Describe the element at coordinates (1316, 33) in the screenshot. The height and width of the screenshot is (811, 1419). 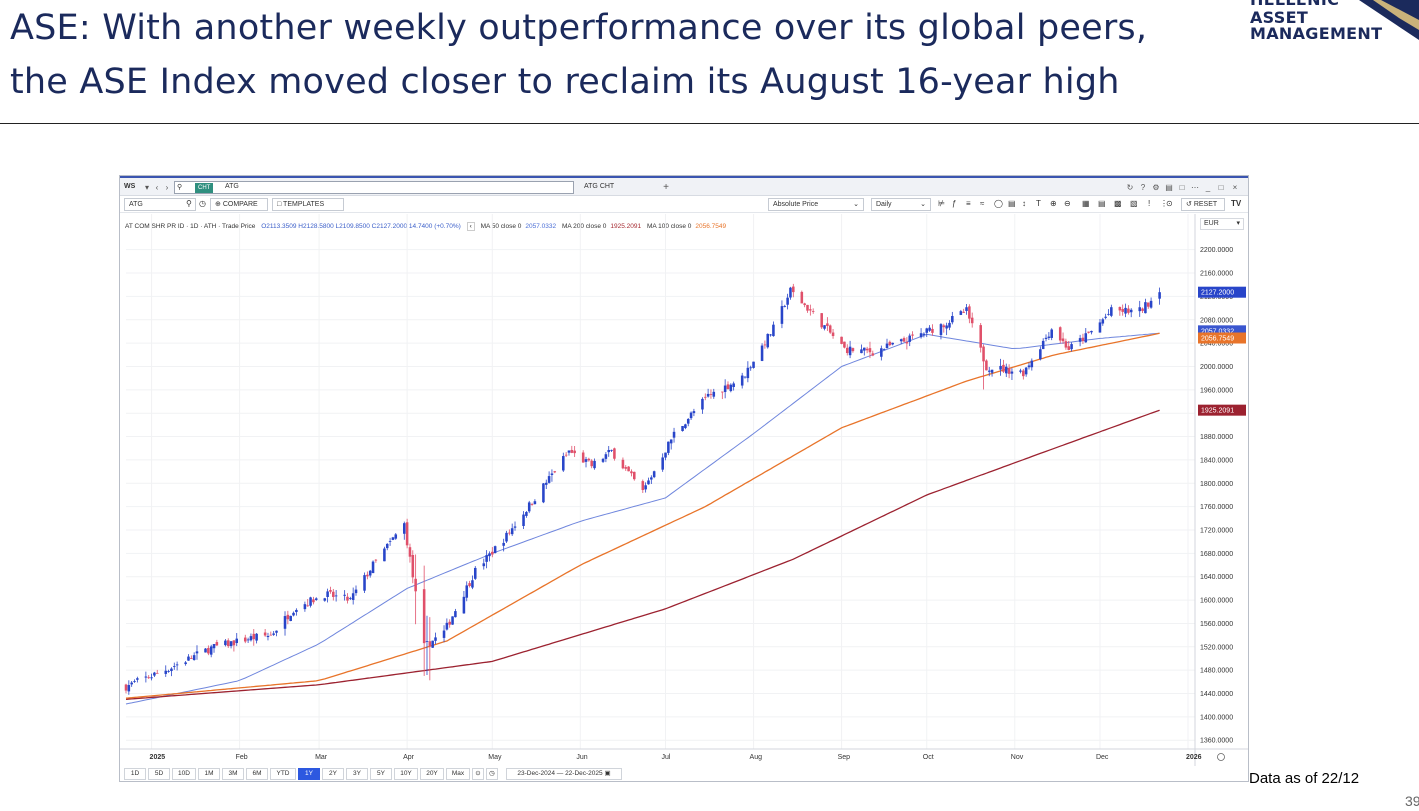
I see `logo-text-line-3: MANAGEMENT` at that location.